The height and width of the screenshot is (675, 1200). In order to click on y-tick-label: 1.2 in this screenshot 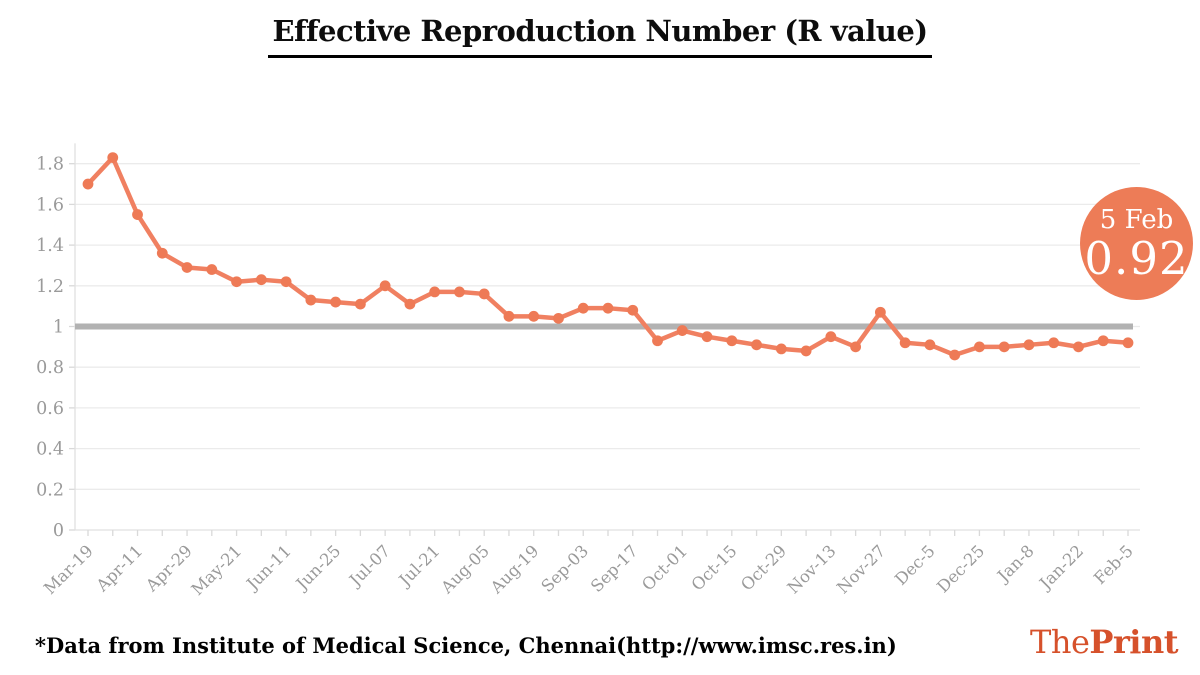, I will do `click(50, 287)`.